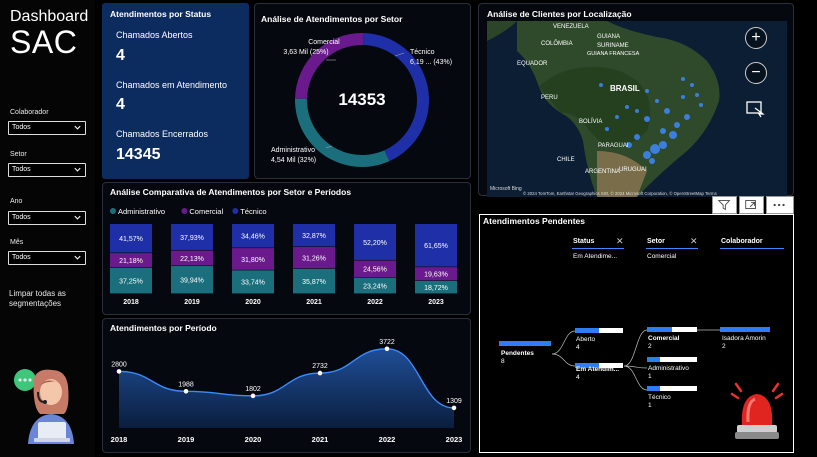 This screenshot has width=817, height=457. Describe the element at coordinates (525, 343) in the screenshot. I see `tree-bar-pendentes` at that location.